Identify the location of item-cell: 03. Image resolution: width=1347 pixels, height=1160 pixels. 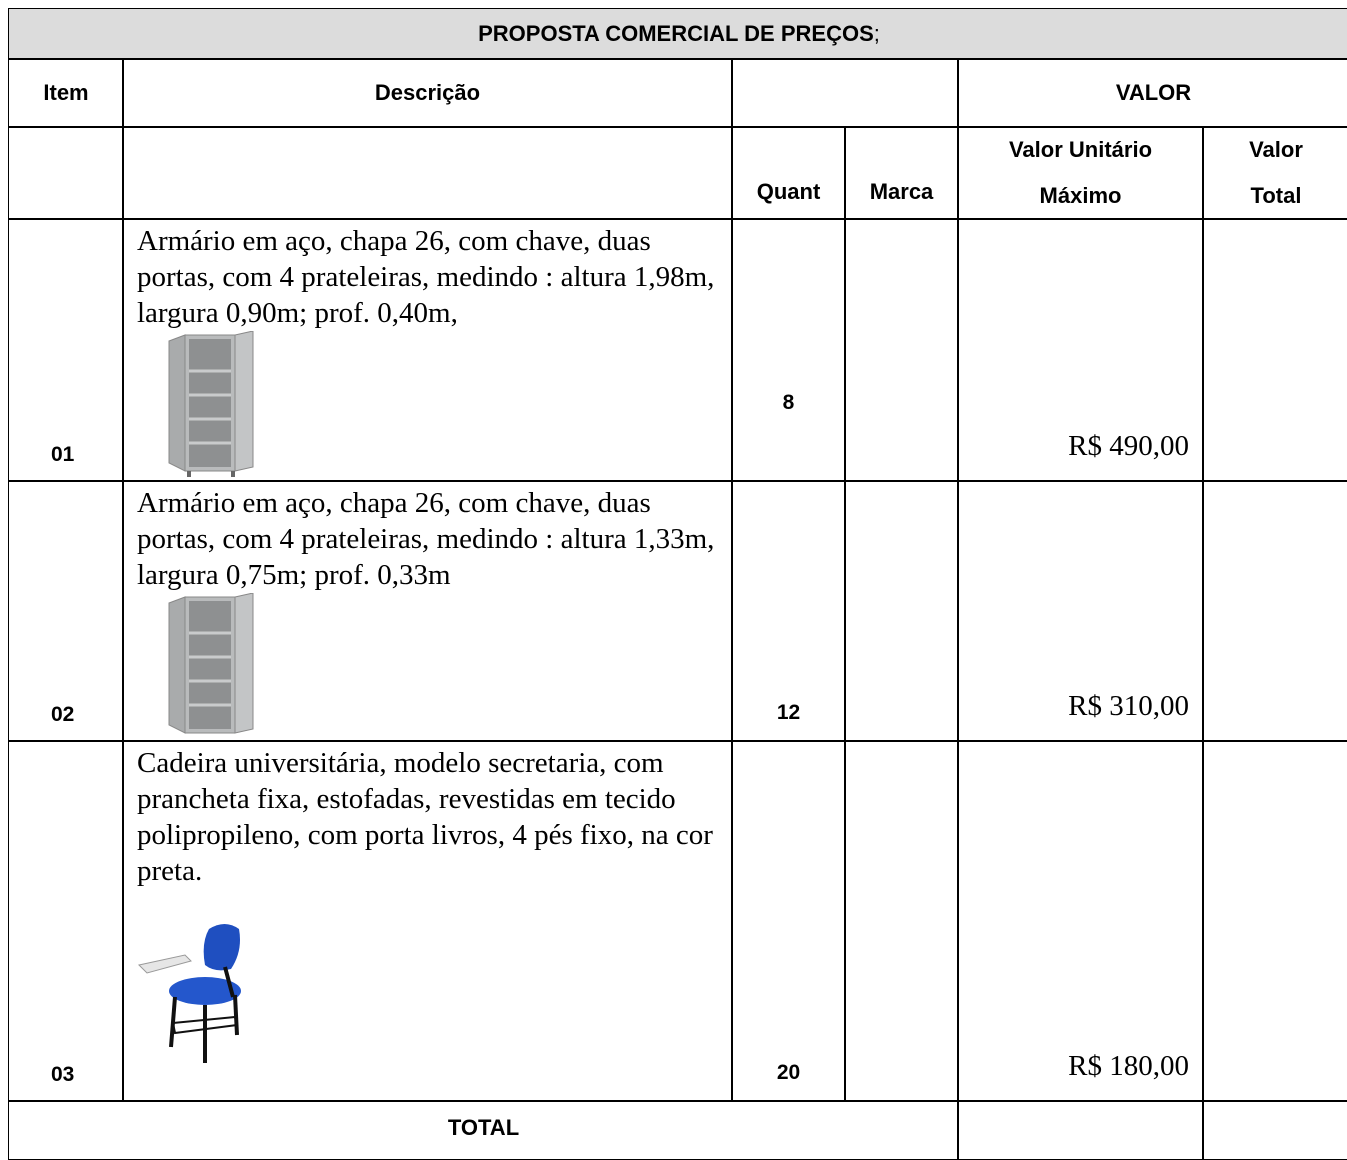
(66, 921).